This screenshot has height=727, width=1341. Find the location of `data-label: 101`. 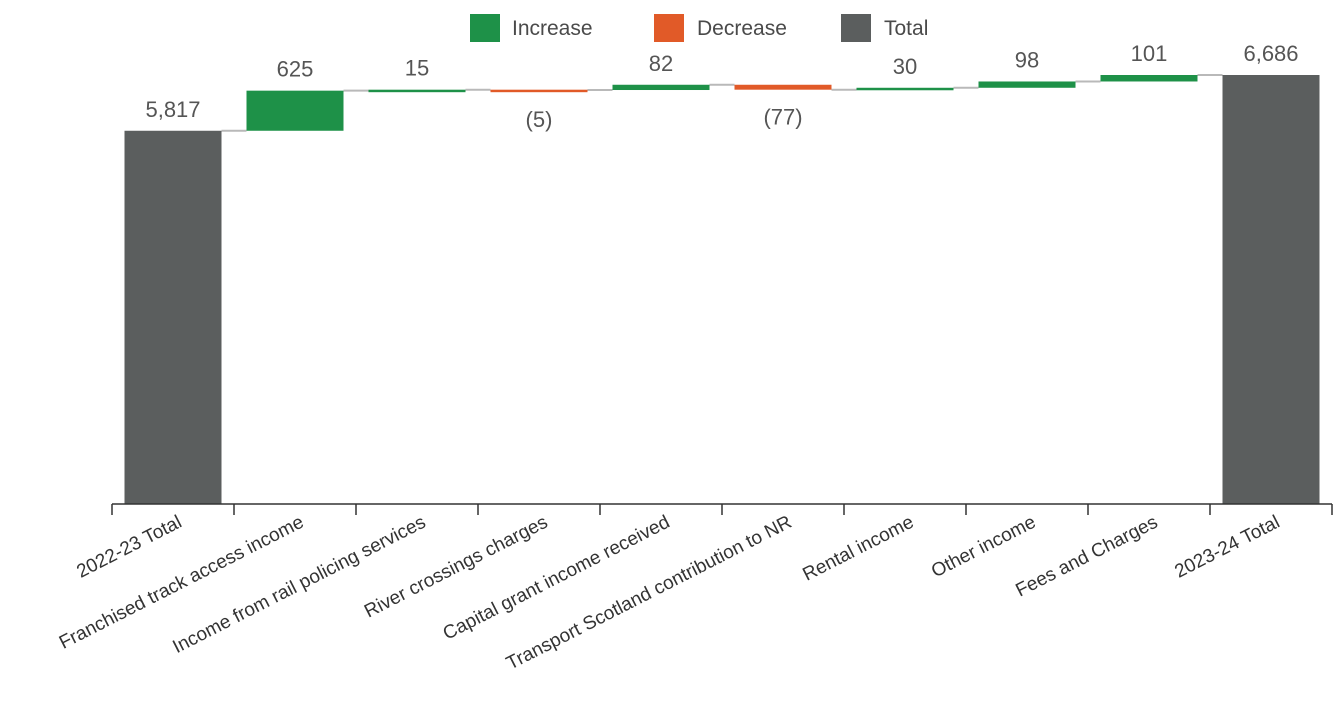

data-label: 101 is located at coordinates (1149, 53).